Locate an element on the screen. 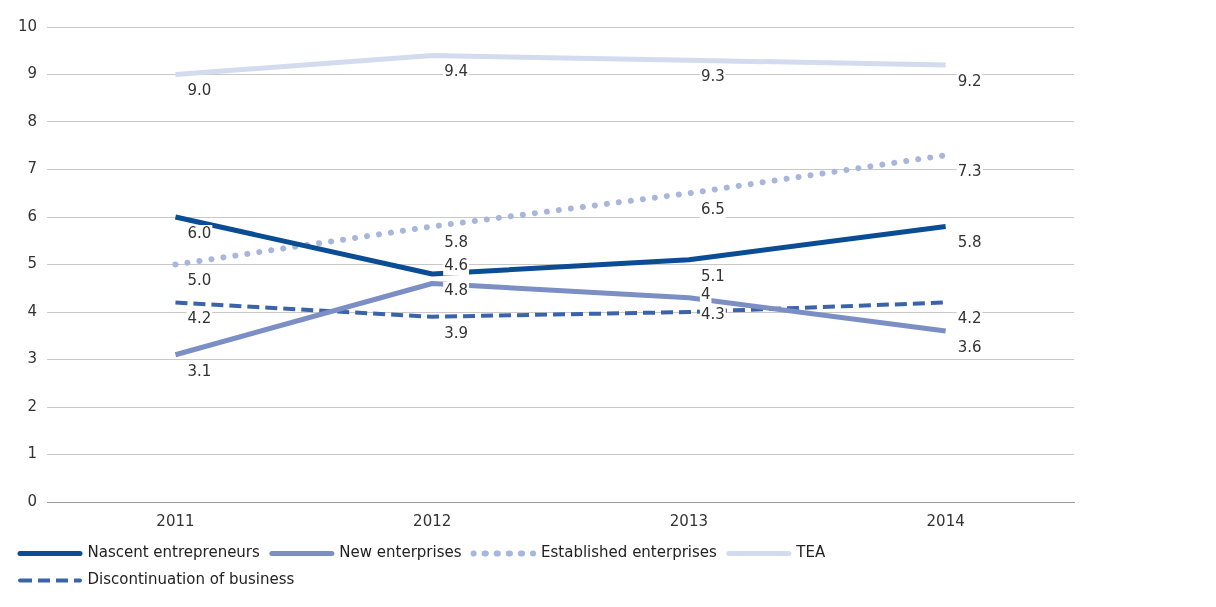  data-label: 7.3 is located at coordinates (969, 171).